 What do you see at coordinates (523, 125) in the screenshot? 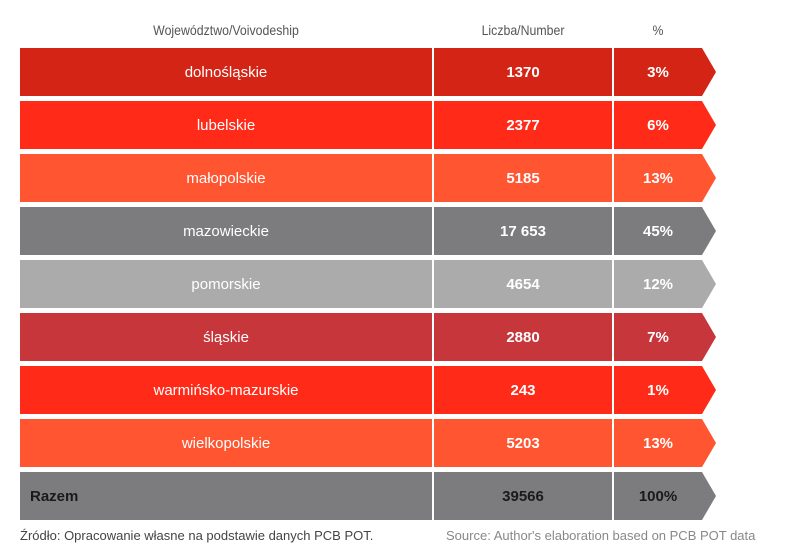
I see `number-cell: 2377` at bounding box center [523, 125].